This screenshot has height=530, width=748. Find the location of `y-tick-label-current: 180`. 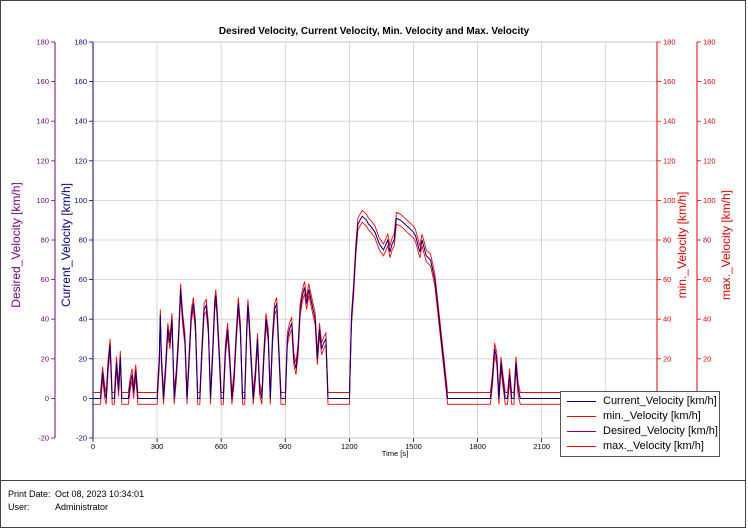

y-tick-label-current: 180 is located at coordinates (80, 42).